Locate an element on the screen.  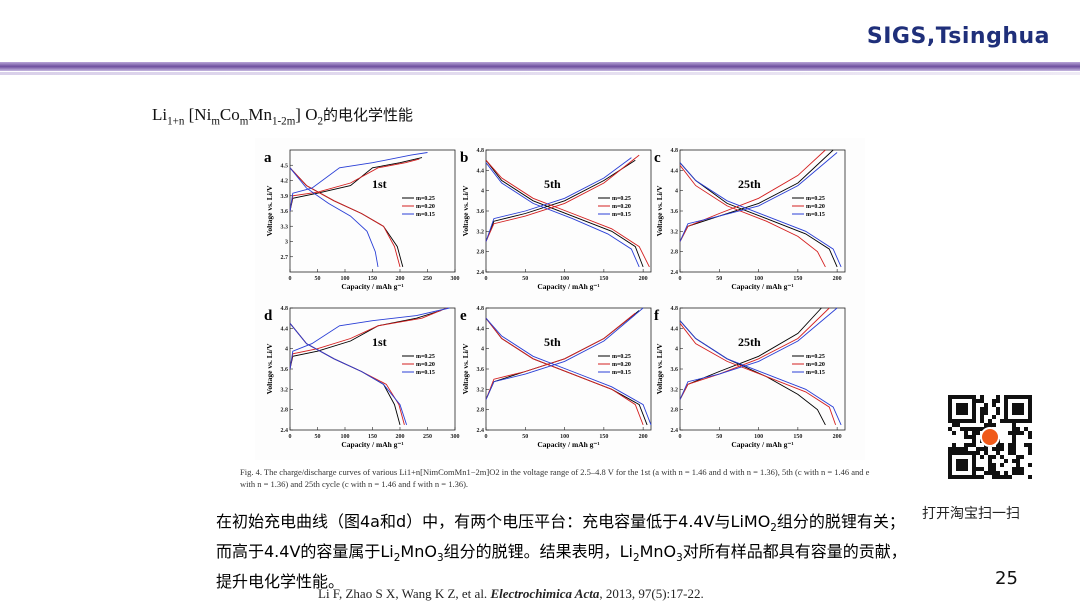
body-part: MnO is located at coordinates (658, 552).